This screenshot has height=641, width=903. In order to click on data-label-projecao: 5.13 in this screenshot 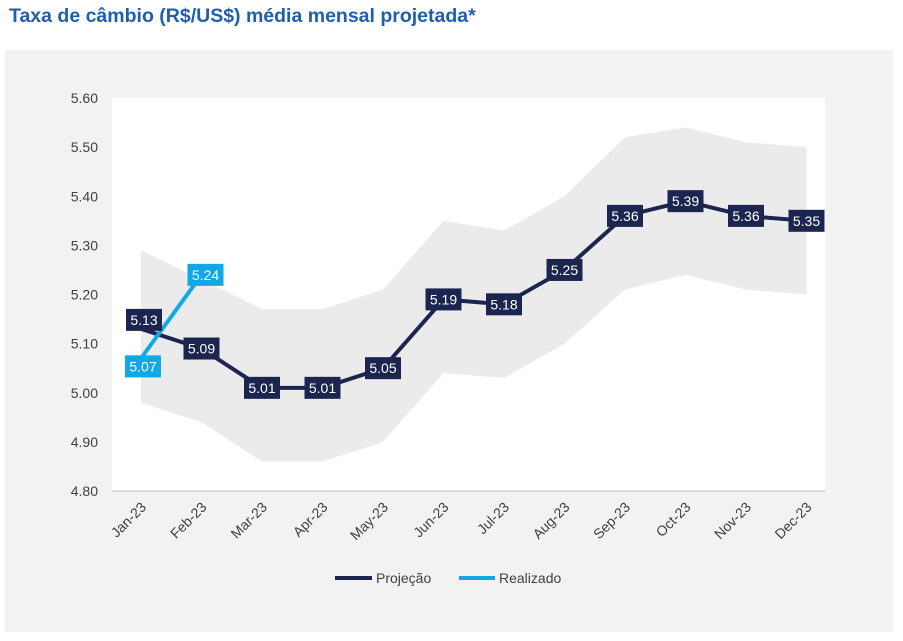, I will do `click(144, 319)`.